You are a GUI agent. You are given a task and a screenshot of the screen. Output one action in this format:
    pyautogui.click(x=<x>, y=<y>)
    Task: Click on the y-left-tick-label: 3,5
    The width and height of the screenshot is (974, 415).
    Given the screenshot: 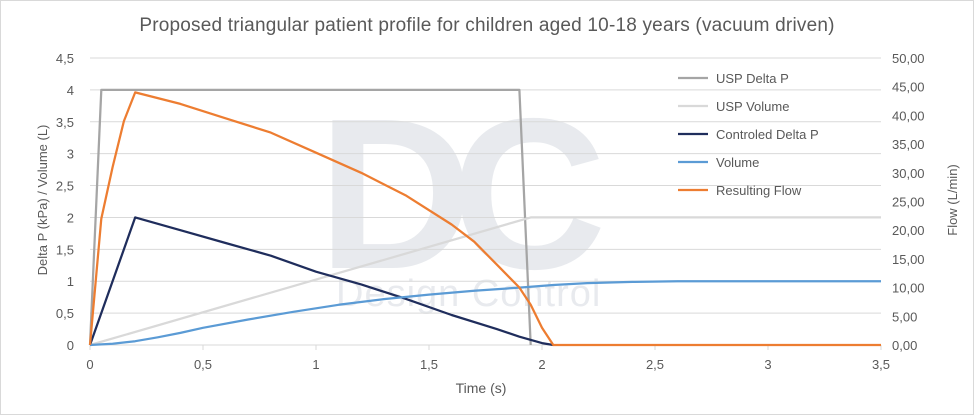 What is the action you would take?
    pyautogui.click(x=65, y=122)
    